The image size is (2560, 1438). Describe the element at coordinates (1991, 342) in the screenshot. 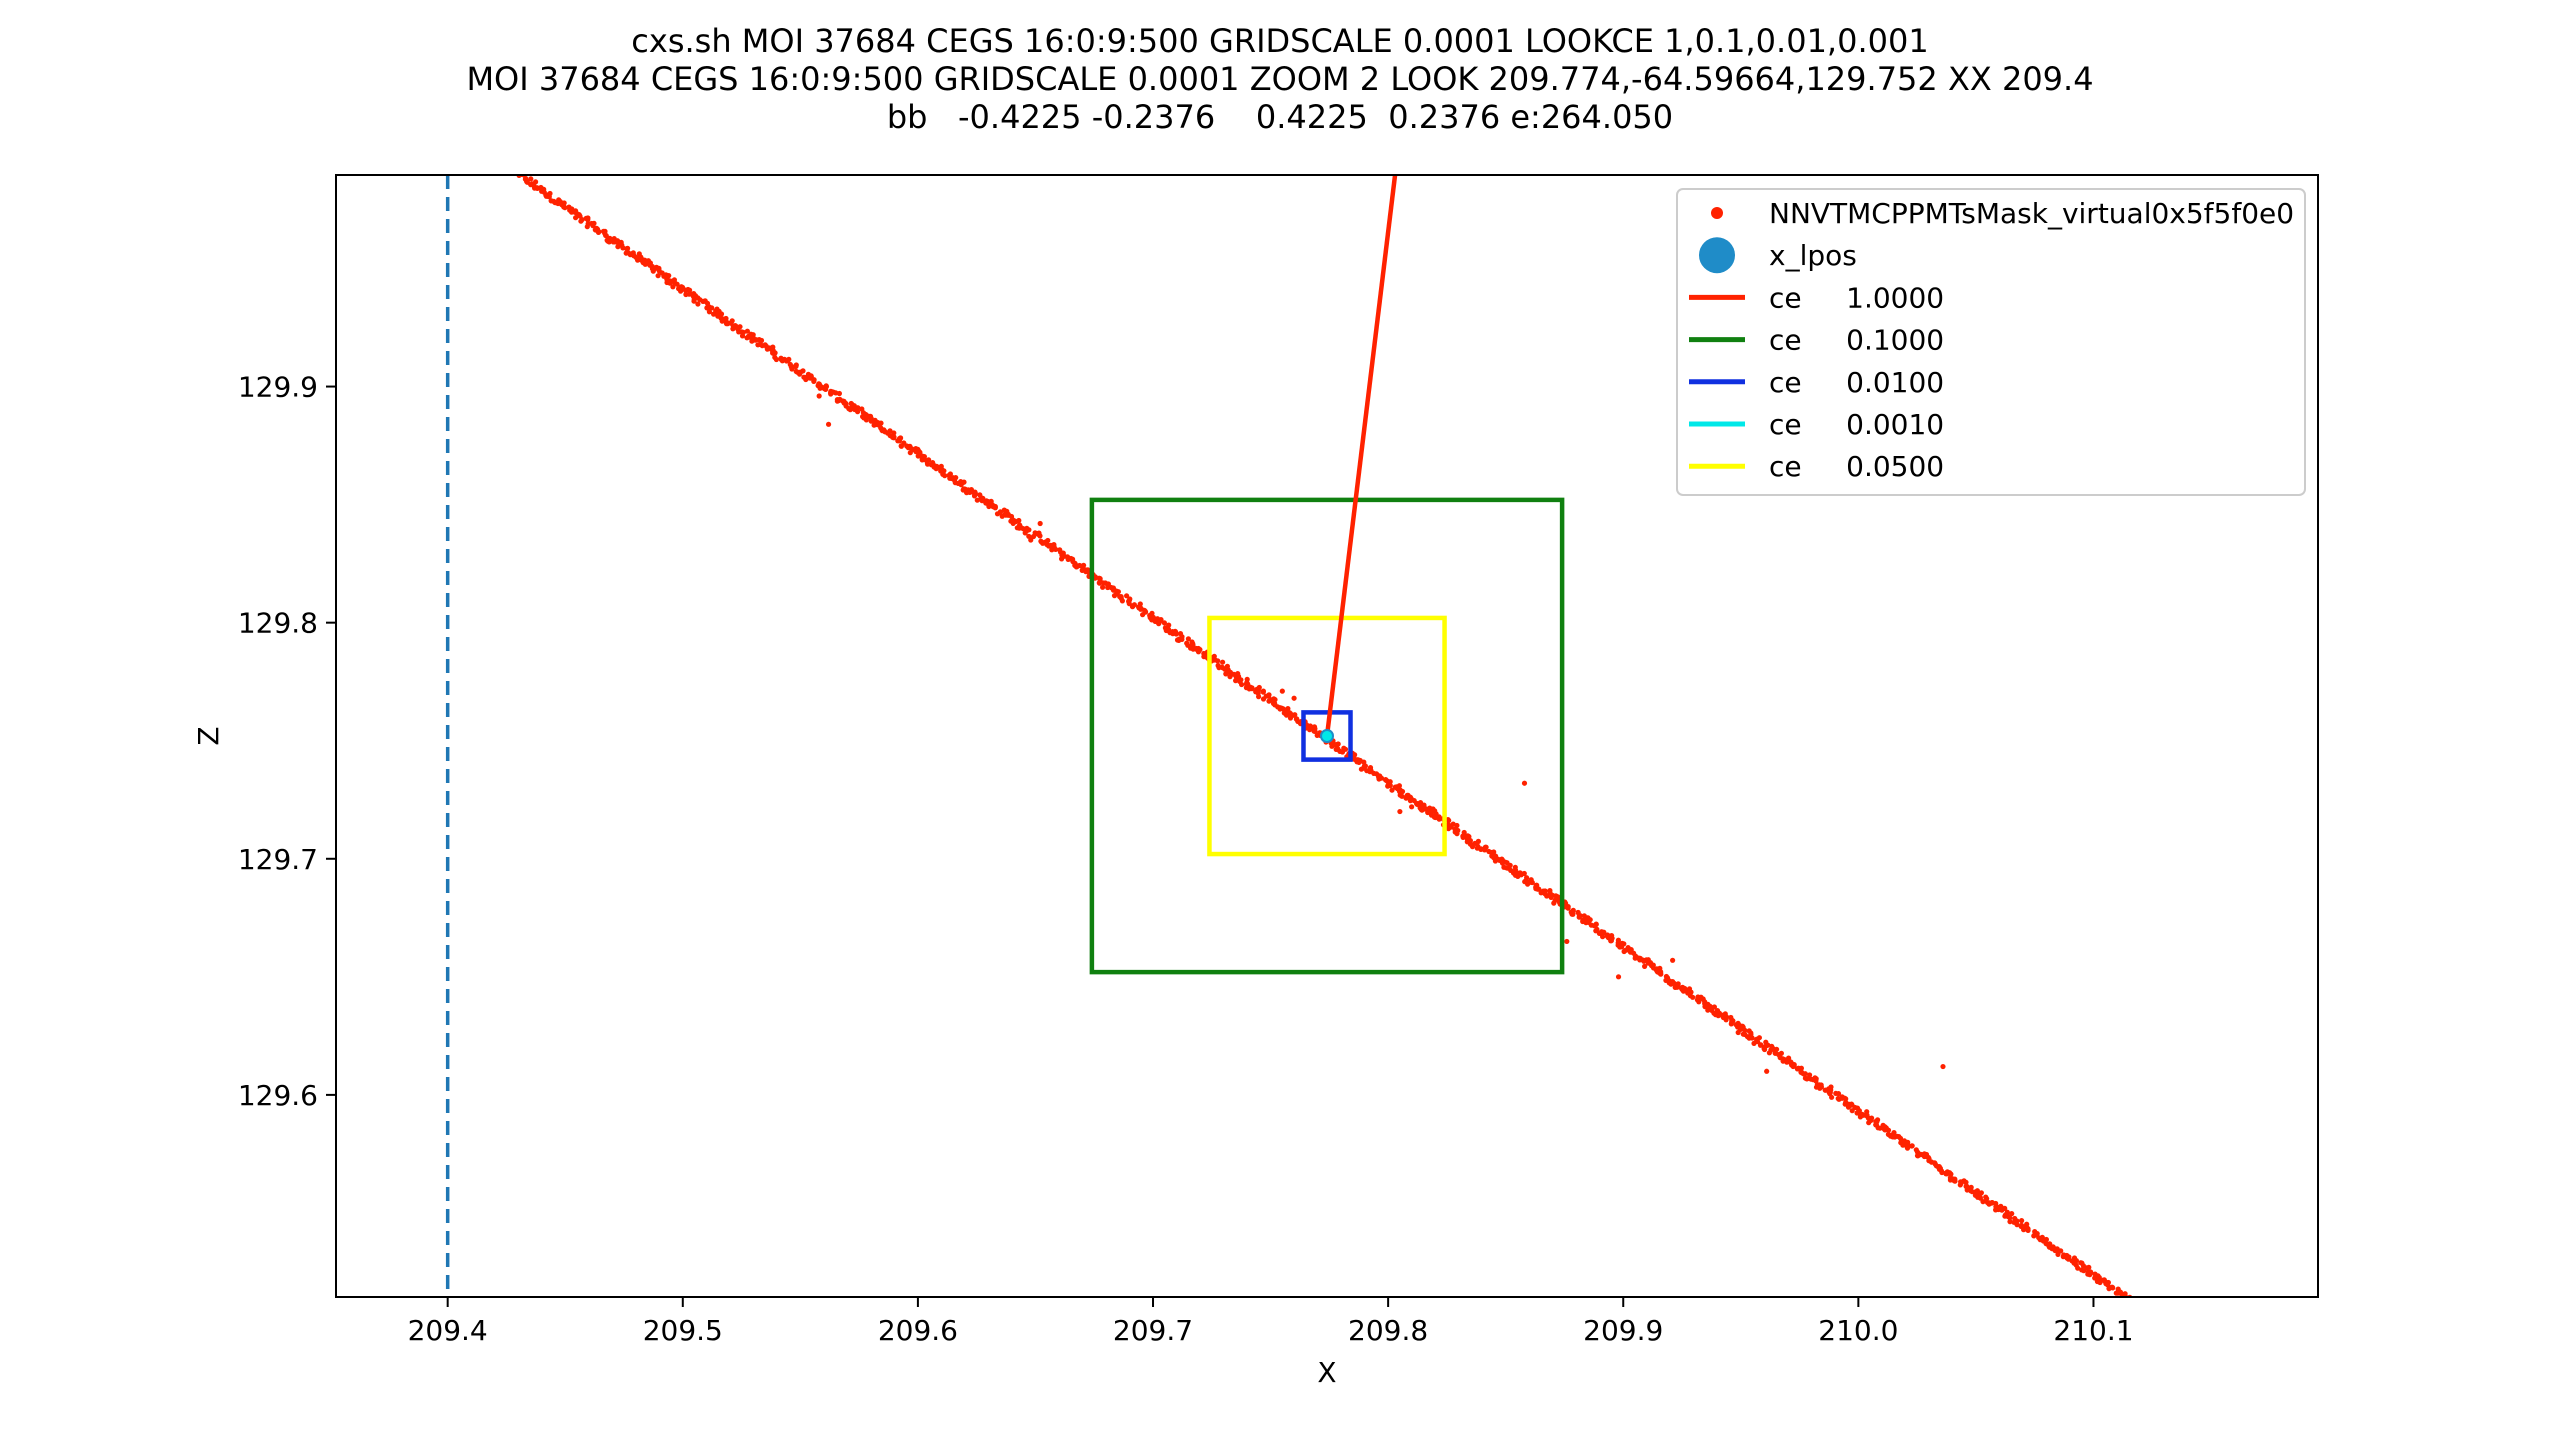

I see `legend-box` at that location.